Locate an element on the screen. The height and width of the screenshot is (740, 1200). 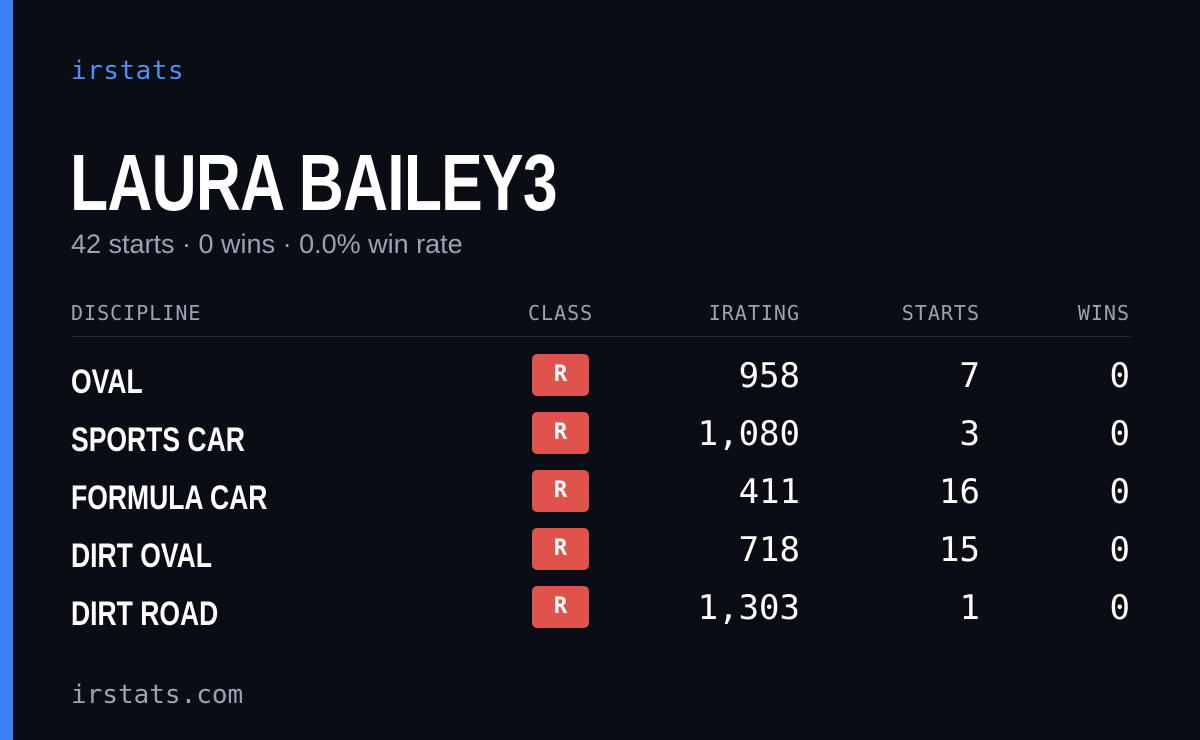
table-header: DISCIPLINE CLASS IRATING STARTS WINS is located at coordinates (601, 317).